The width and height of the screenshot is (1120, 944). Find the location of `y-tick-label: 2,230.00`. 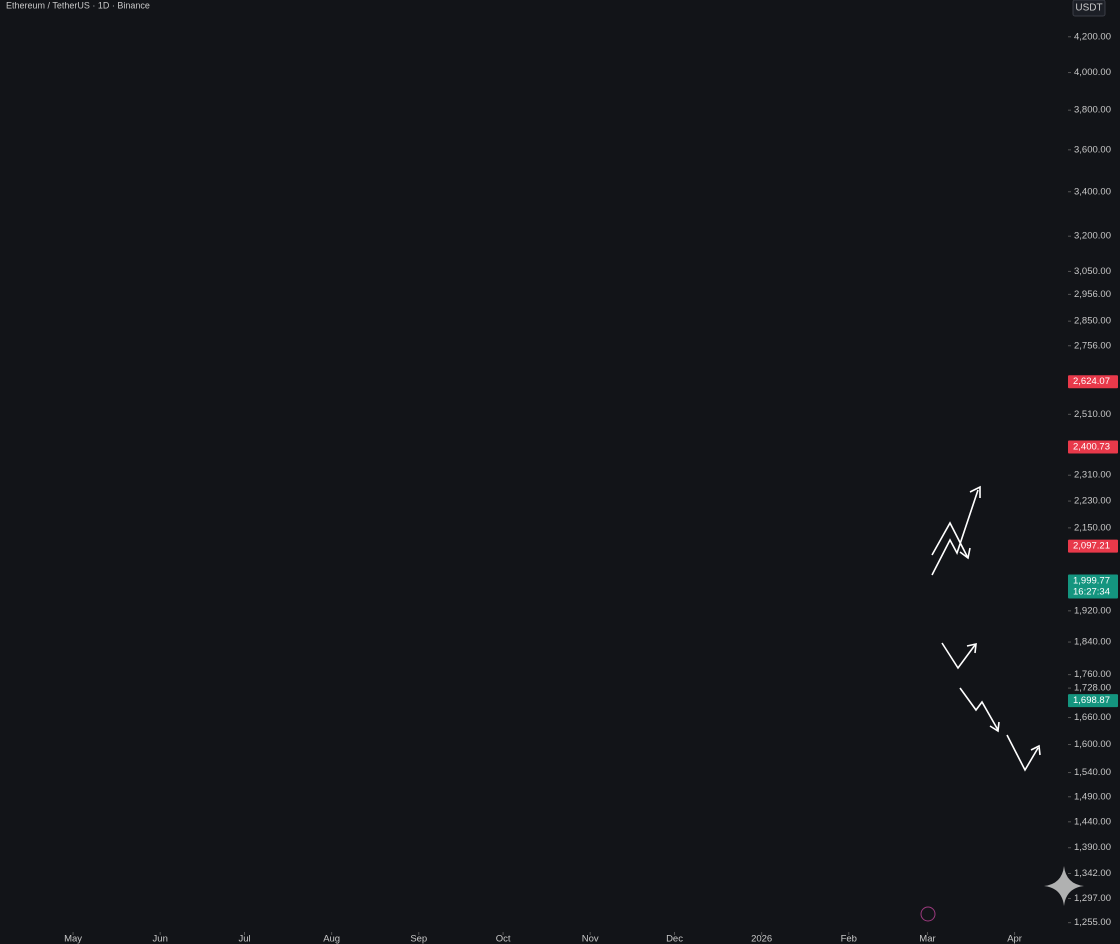

y-tick-label: 2,230.00 is located at coordinates (1092, 501).